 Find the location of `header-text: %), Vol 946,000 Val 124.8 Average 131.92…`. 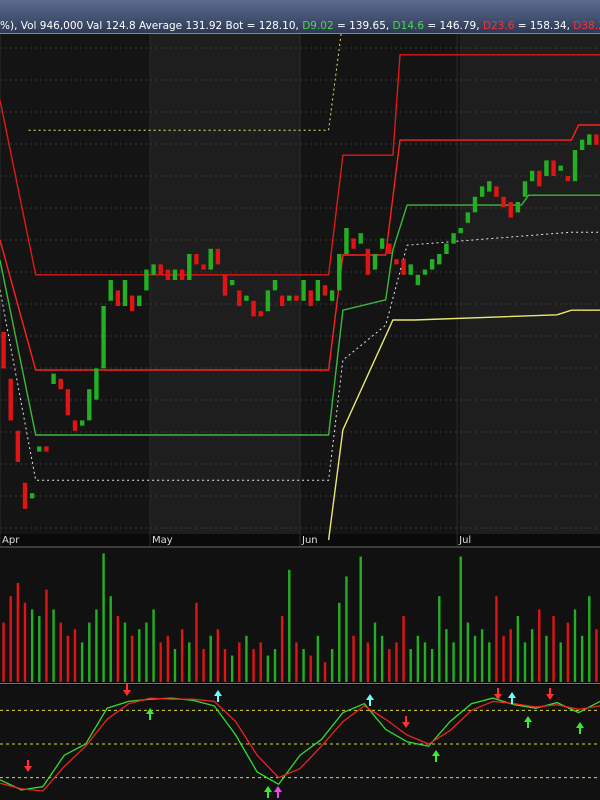

header-text: %), Vol 946,000 Val 124.8 Average 131.92… is located at coordinates (151, 26).